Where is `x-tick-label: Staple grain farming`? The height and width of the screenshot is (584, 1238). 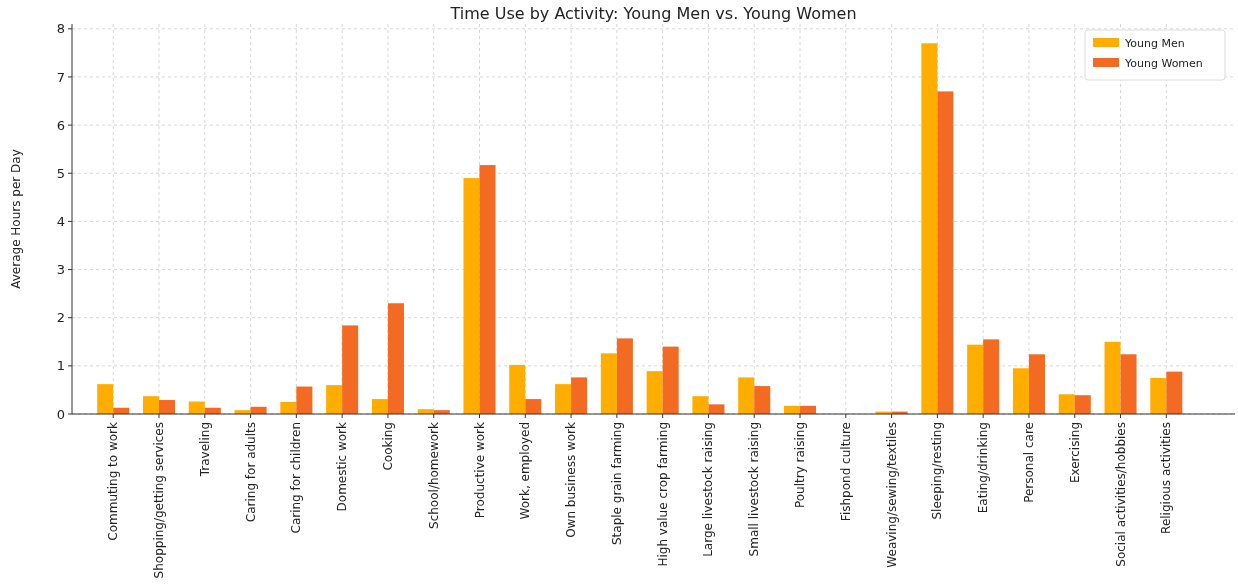 x-tick-label: Staple grain farming is located at coordinates (616, 484).